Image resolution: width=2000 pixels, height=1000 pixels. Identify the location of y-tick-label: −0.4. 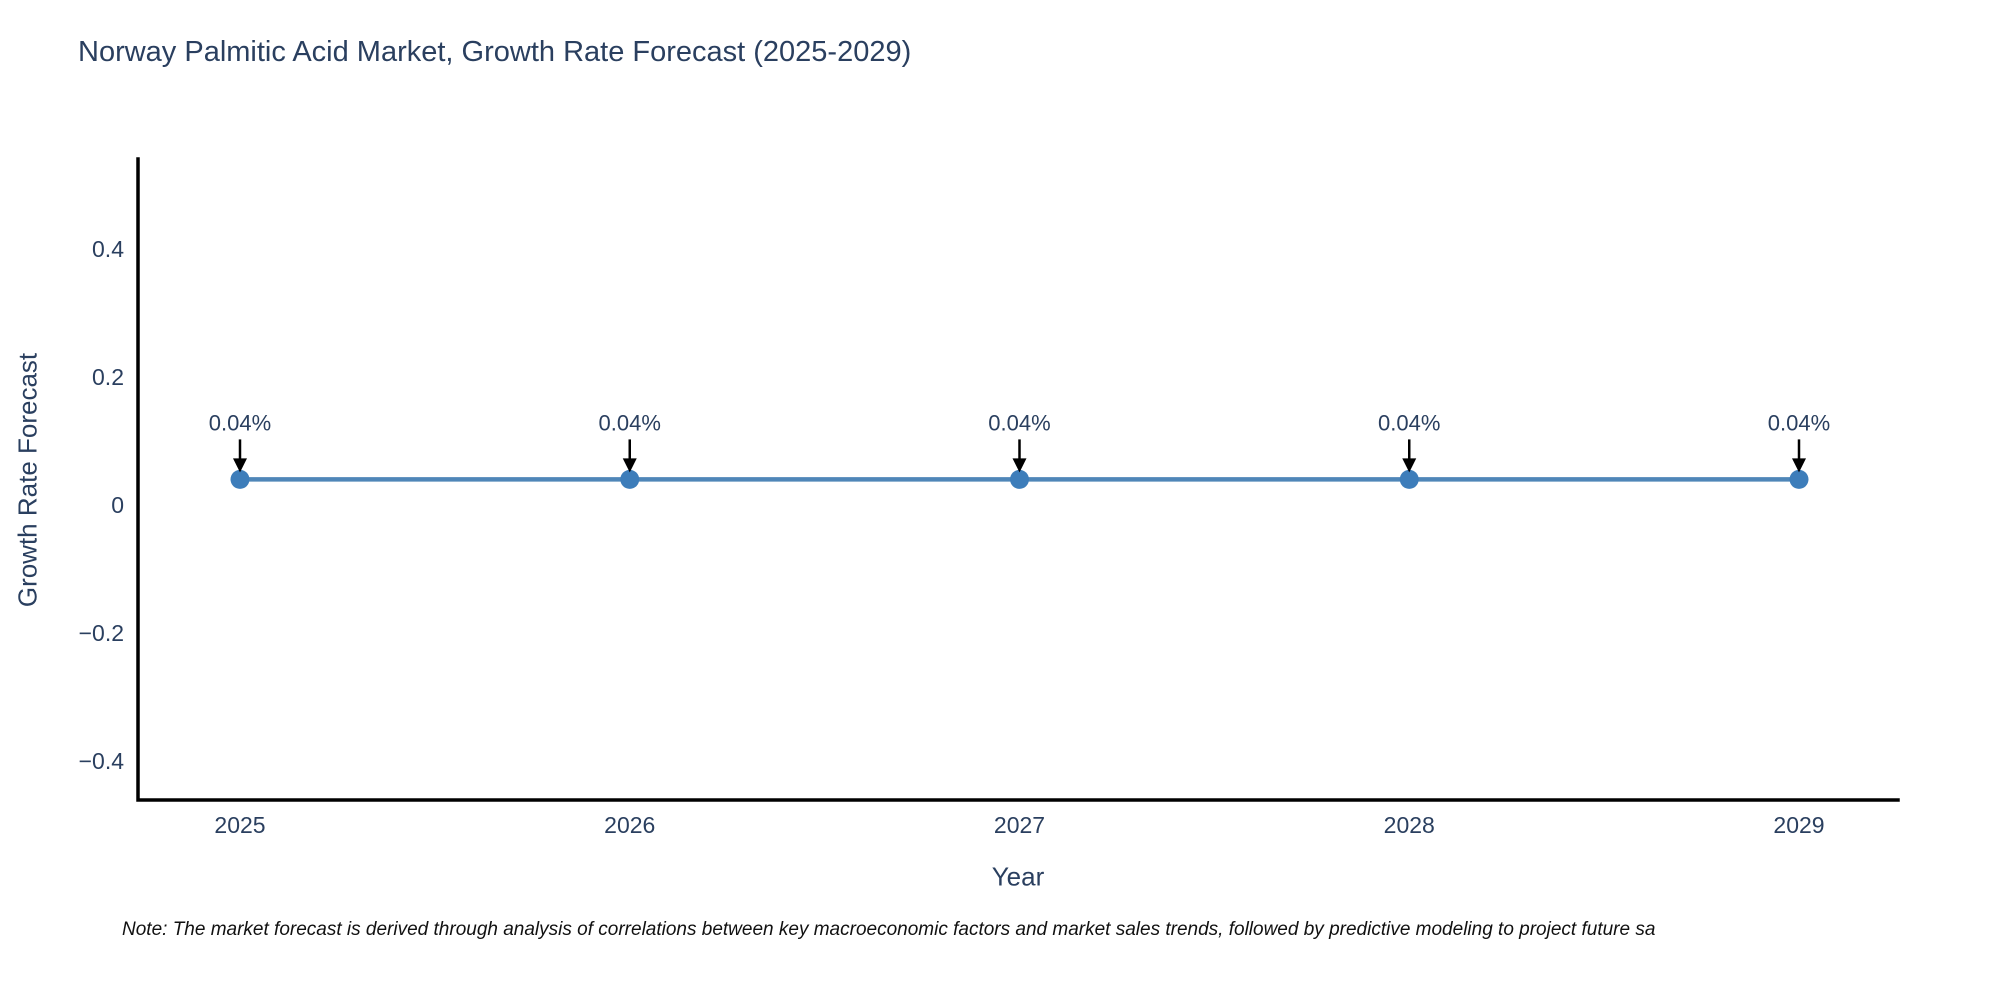
(102, 761).